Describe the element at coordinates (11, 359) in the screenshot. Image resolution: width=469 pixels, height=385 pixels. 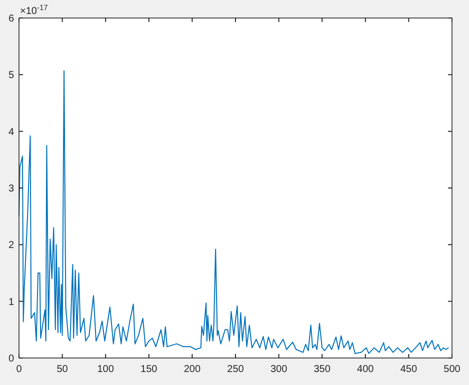
I see `y-tick-label: 0` at that location.